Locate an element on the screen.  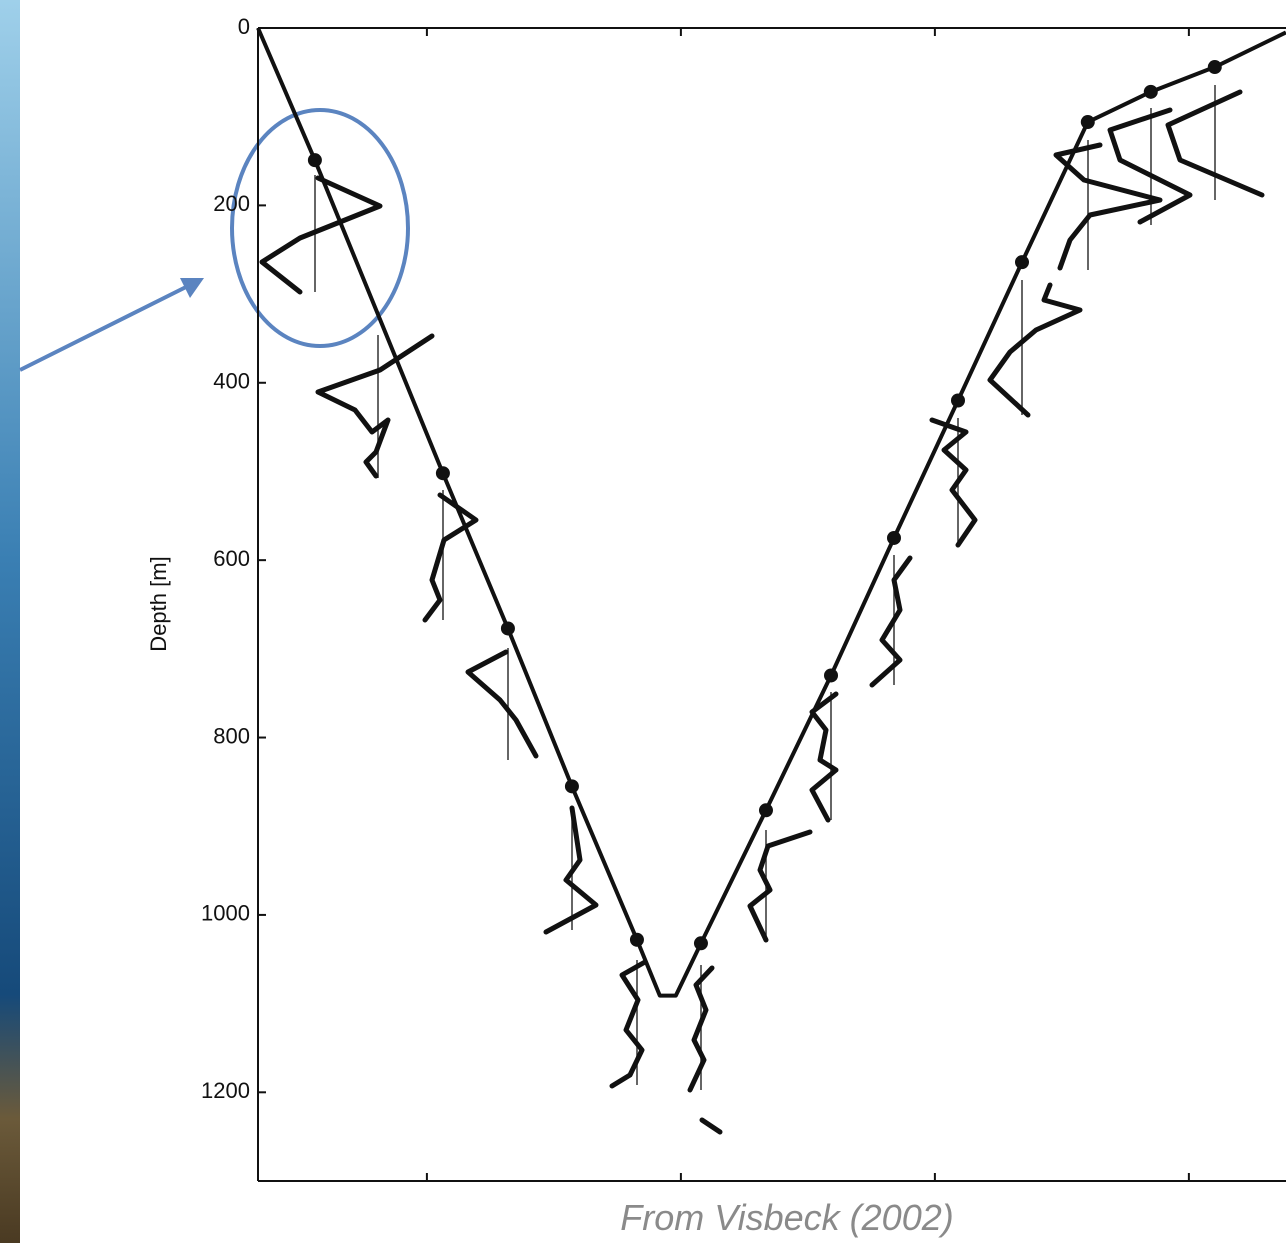
y-tick-label: 600 is located at coordinates (231, 558).